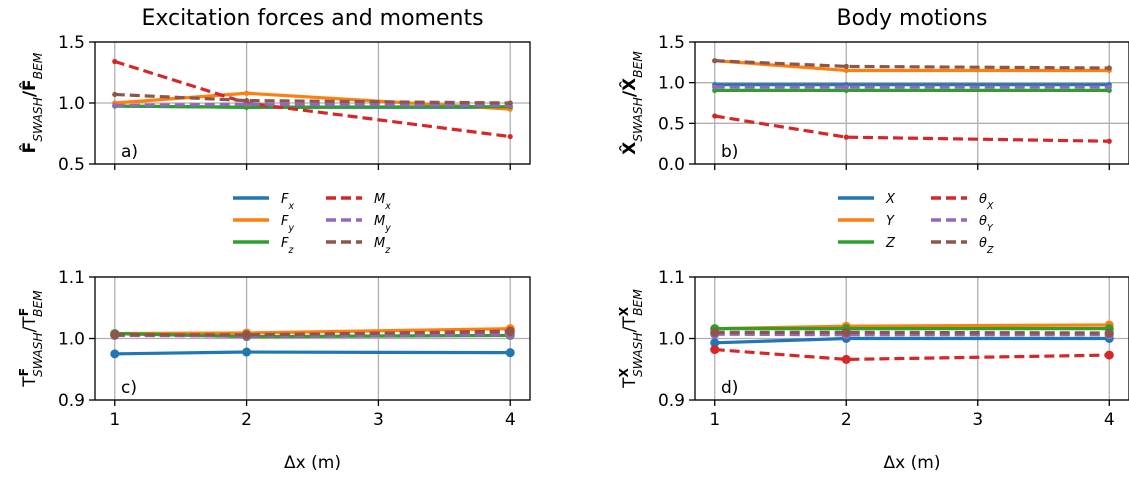 The width and height of the screenshot is (1129, 477). Describe the element at coordinates (729, 388) in the screenshot. I see `panel-label: d)` at that location.